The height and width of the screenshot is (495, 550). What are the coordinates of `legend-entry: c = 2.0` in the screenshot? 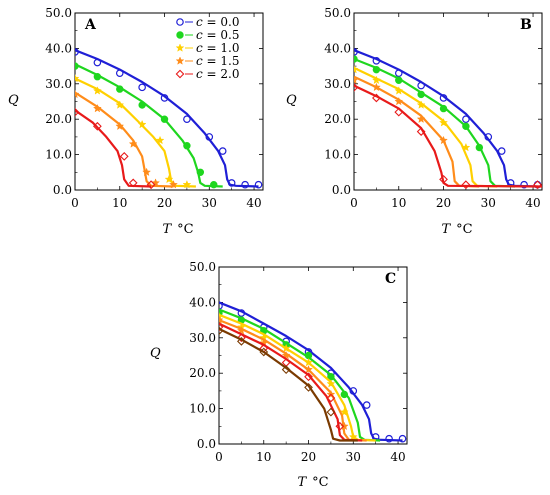 It's located at (218, 74).